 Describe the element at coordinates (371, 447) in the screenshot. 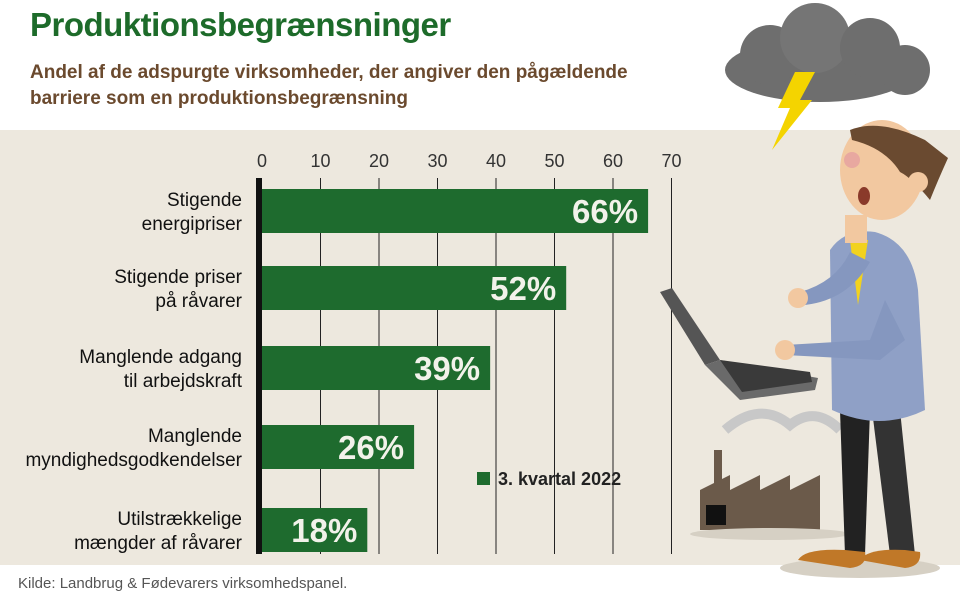

I see `data-label: 26%` at that location.